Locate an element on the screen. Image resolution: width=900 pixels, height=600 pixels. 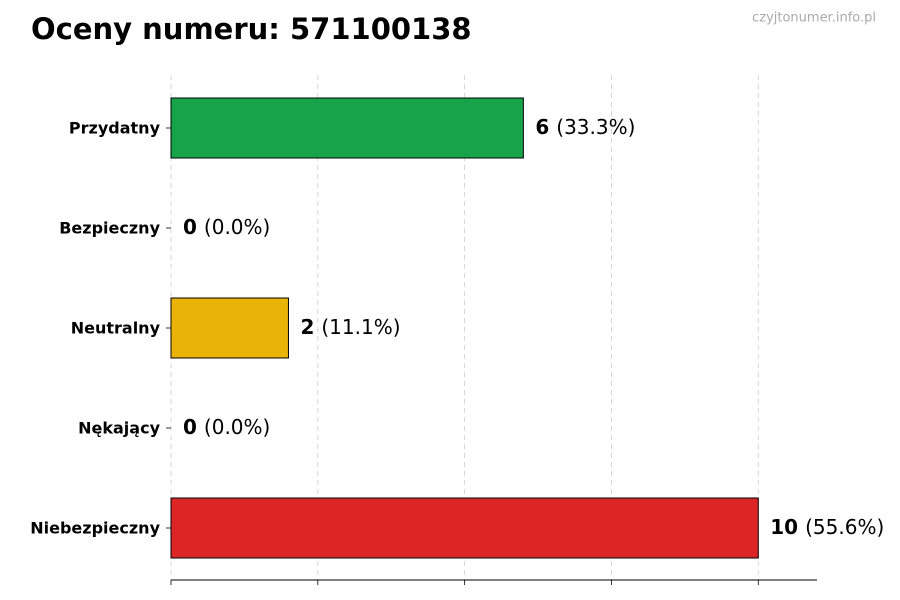
value-share: (55.6%) is located at coordinates (844, 527).